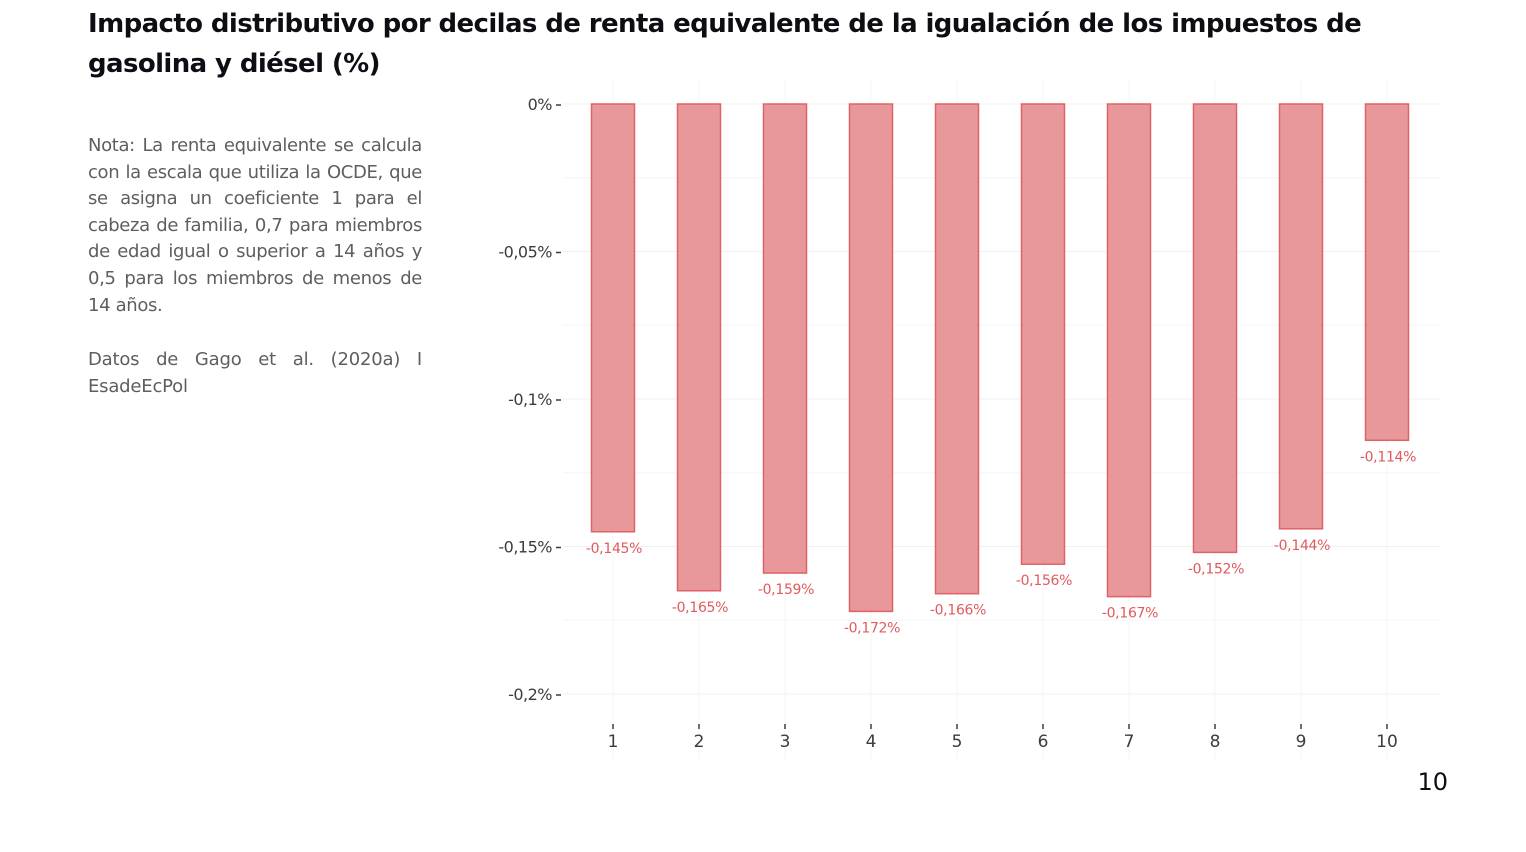  I want to click on y-tick-label: -0,2%, so click(530, 694).